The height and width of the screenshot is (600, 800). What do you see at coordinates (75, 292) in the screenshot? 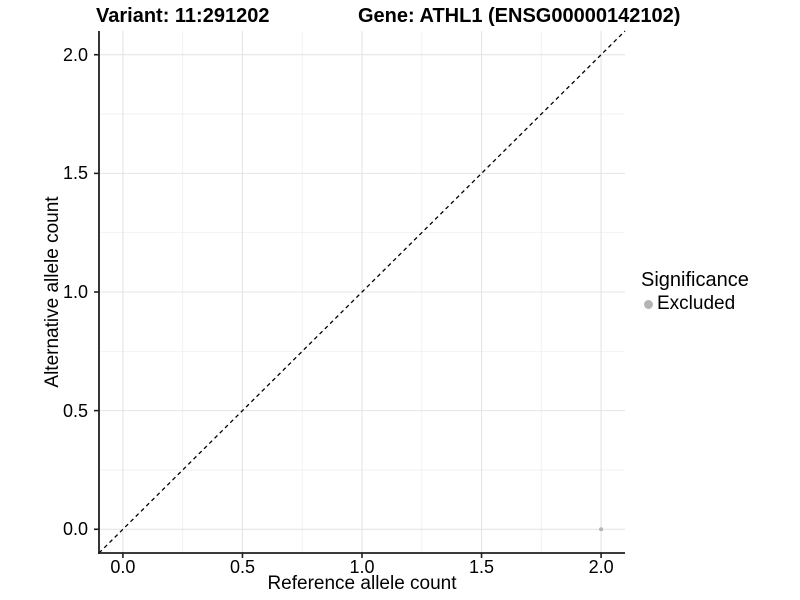
I see `y-tick-label: 1.0` at bounding box center [75, 292].